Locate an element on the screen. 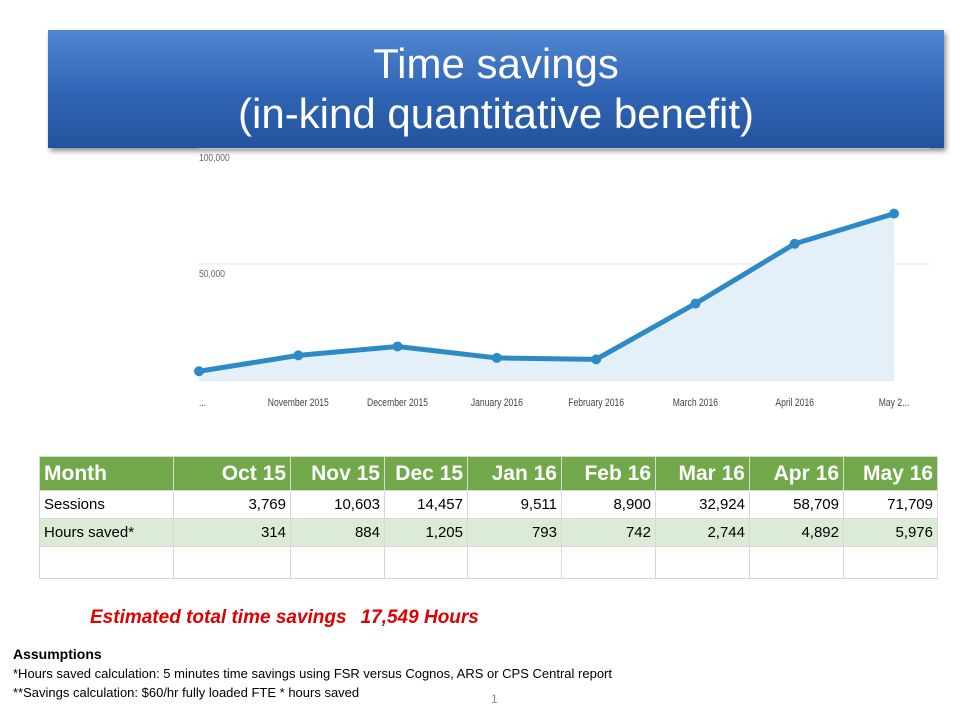 This screenshot has height=720, width=960. assumptions-heading: Assumptions is located at coordinates (57, 654).